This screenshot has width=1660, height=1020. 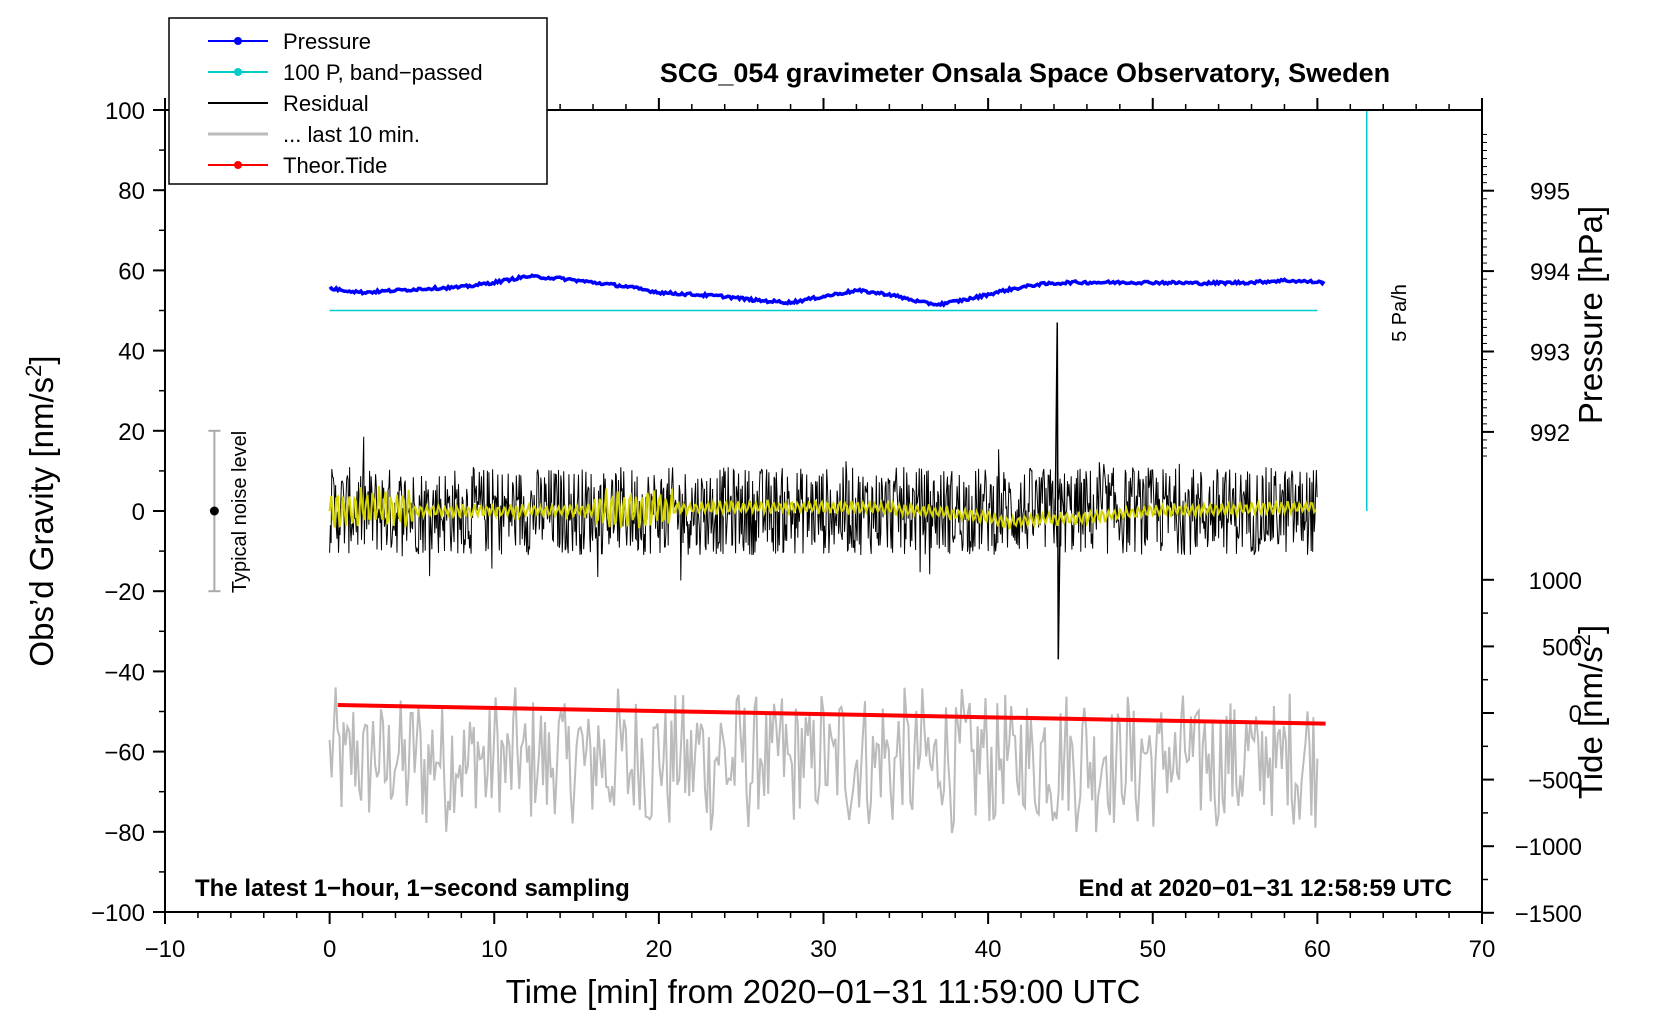 I want to click on tide-tick-label: −1500, so click(x=1548, y=914).